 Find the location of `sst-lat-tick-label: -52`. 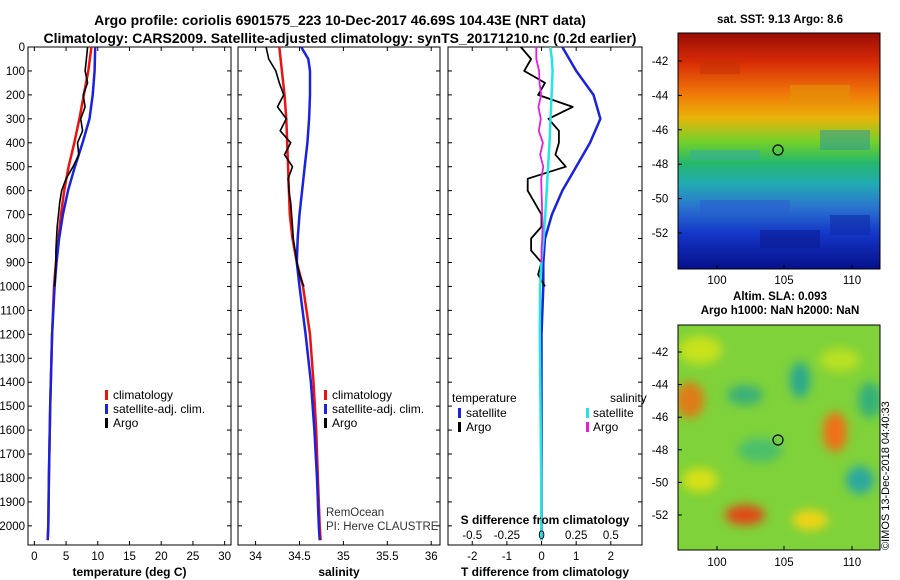

sst-lat-tick-label: -52 is located at coordinates (660, 234).